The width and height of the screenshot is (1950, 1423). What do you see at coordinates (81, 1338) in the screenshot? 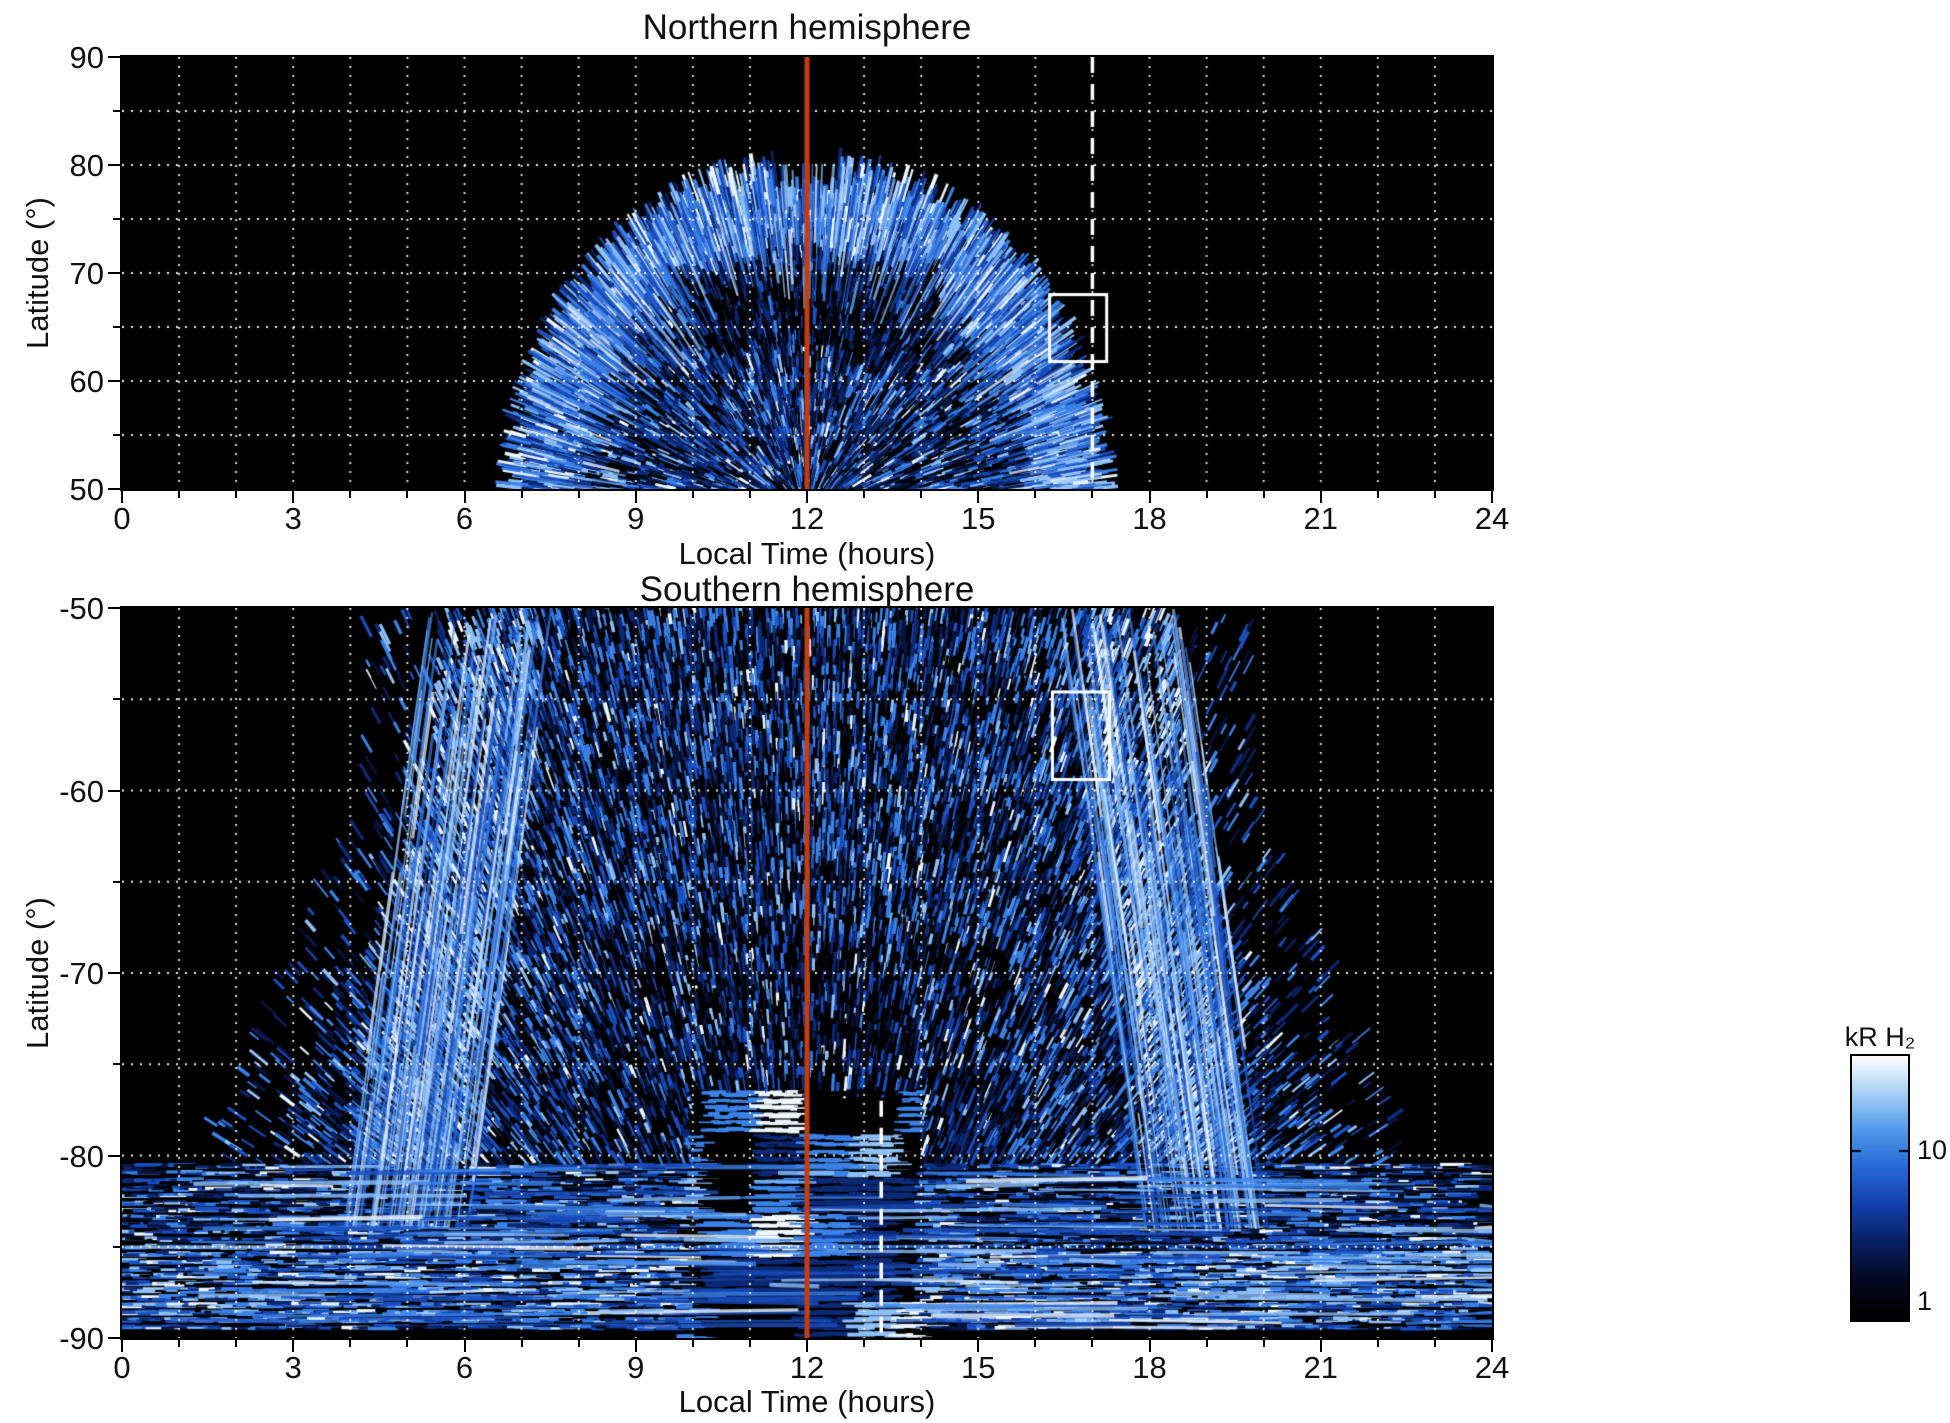
I see `y-tick-label: -90` at bounding box center [81, 1338].